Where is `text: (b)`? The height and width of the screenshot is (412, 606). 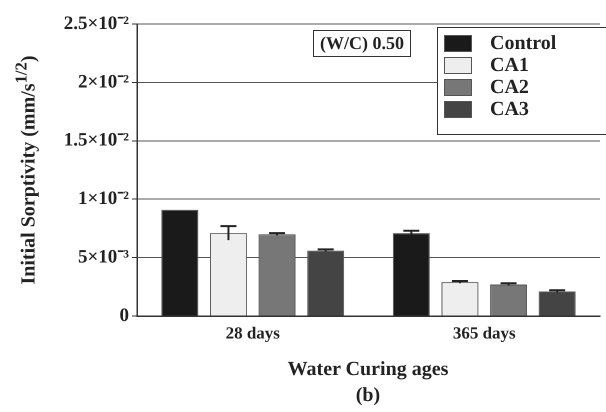
text: (b) is located at coordinates (368, 395).